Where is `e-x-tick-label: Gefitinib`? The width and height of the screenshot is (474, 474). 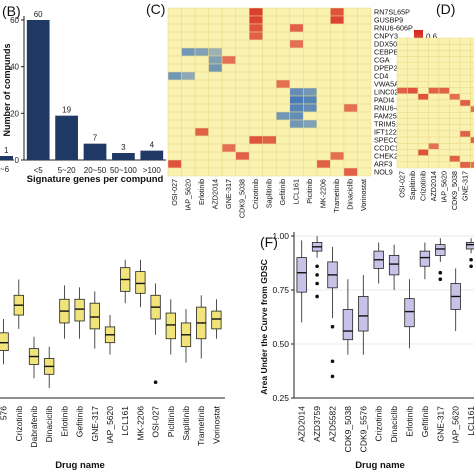
e-x-tick-label: Gefitinib is located at coordinates (80, 421).